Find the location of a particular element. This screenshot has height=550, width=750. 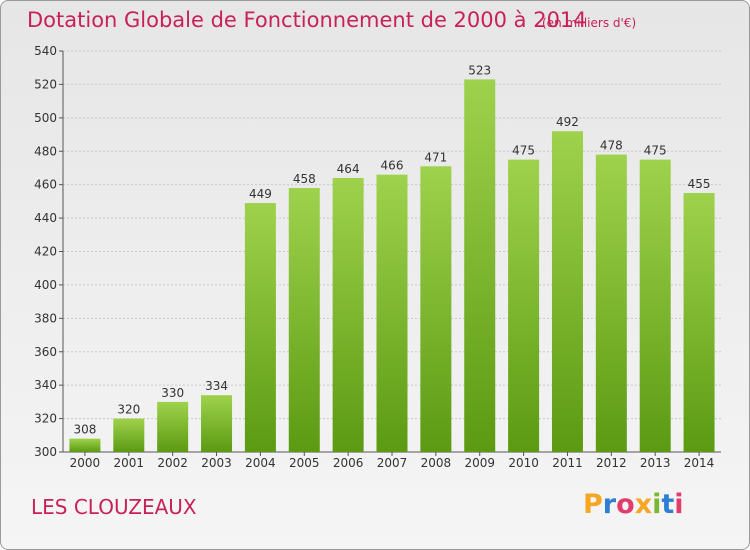

bar-value-label: 471 is located at coordinates (435, 157).